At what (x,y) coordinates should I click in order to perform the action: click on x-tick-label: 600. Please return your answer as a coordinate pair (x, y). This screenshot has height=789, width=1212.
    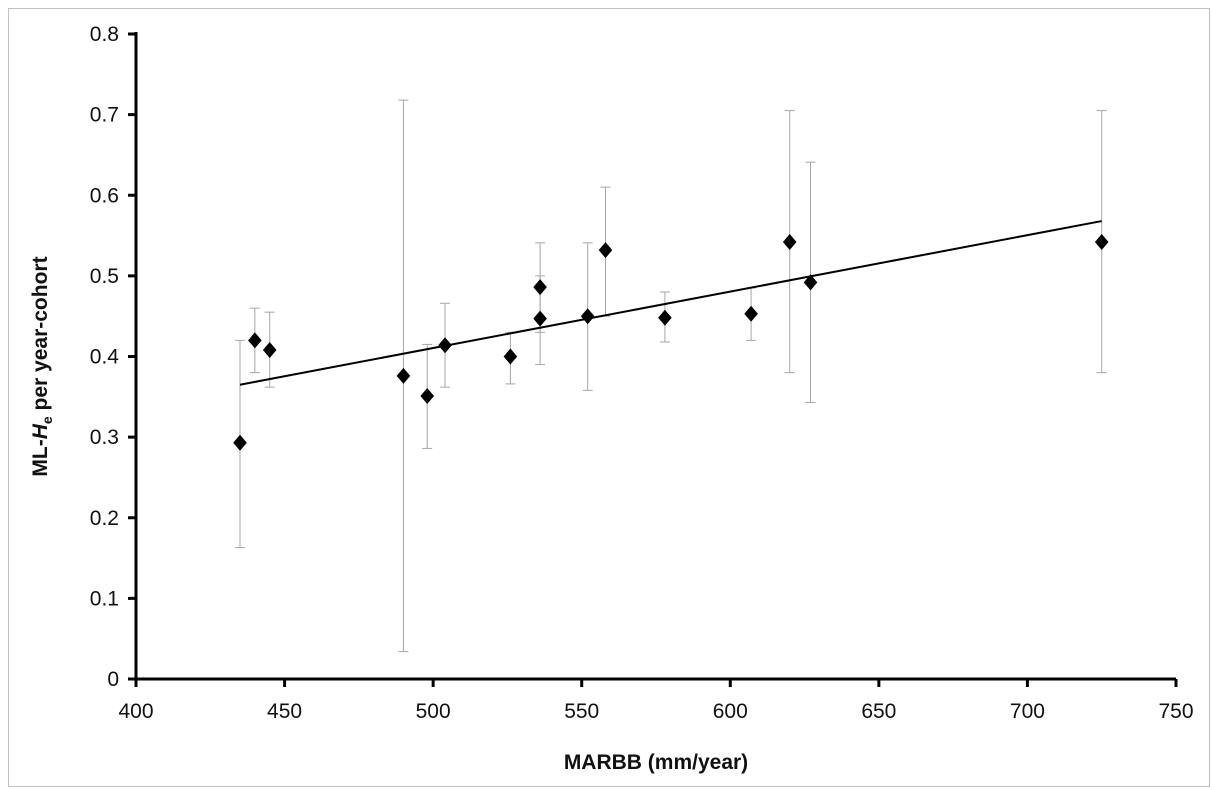
    Looking at the image, I should click on (730, 711).